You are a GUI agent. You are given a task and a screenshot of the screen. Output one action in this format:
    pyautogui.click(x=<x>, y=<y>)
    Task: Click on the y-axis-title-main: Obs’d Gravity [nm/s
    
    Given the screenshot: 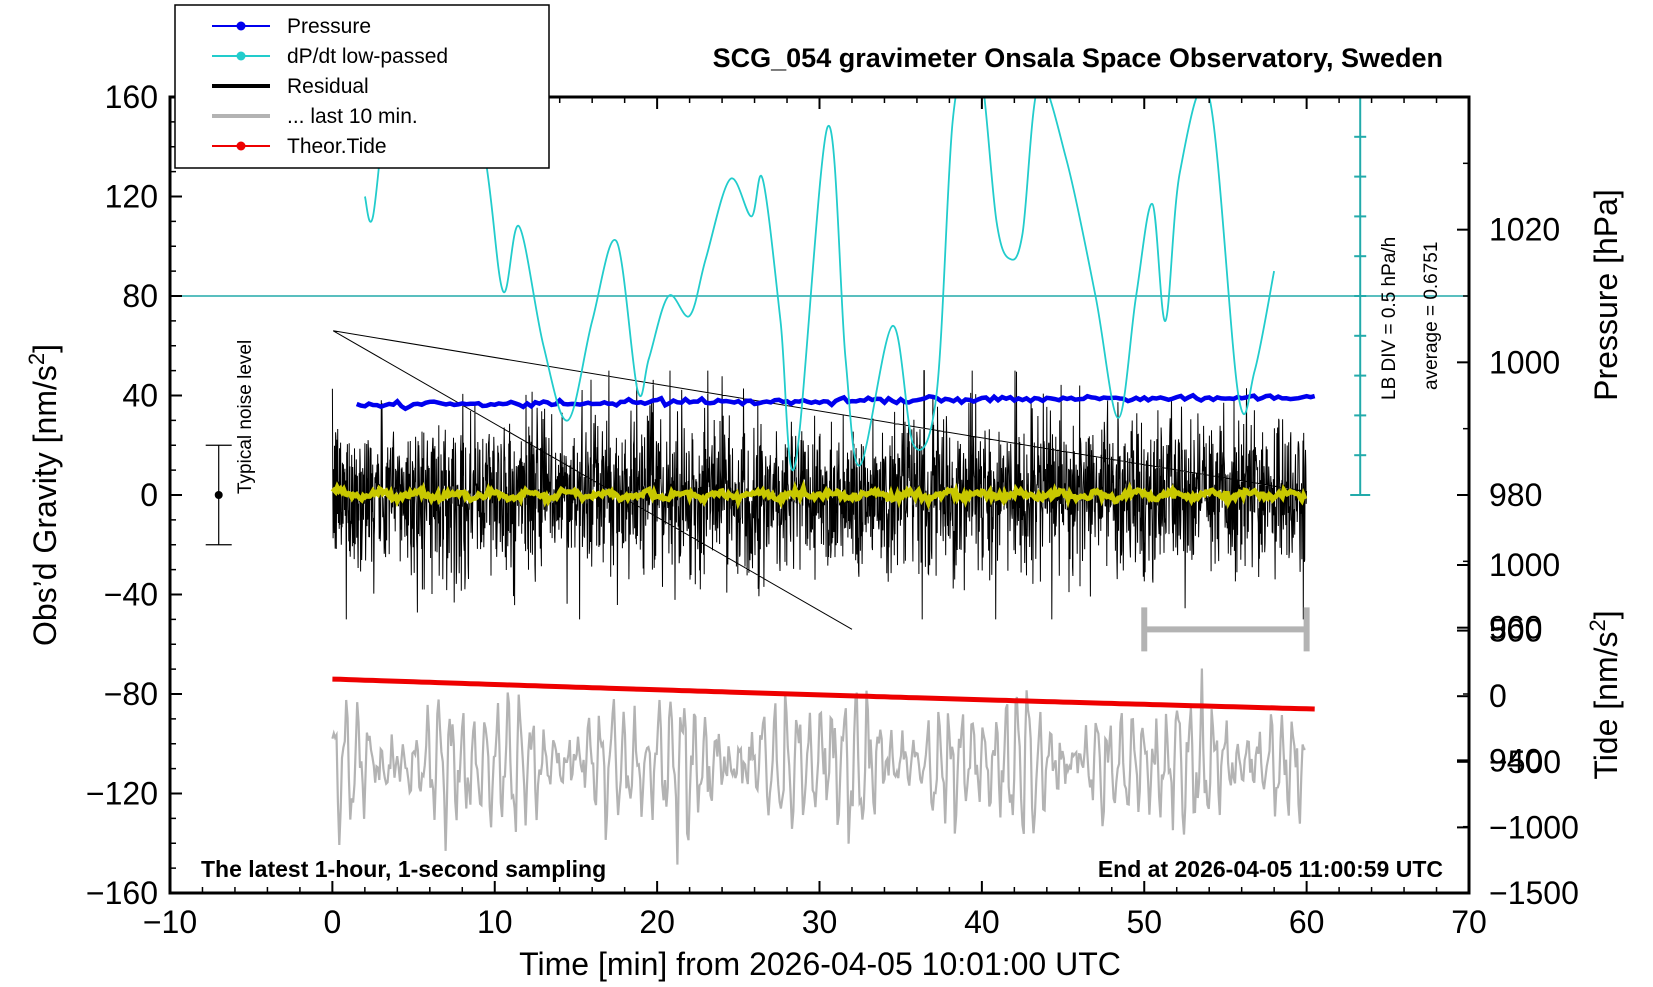 What is the action you would take?
    pyautogui.click(x=45, y=505)
    